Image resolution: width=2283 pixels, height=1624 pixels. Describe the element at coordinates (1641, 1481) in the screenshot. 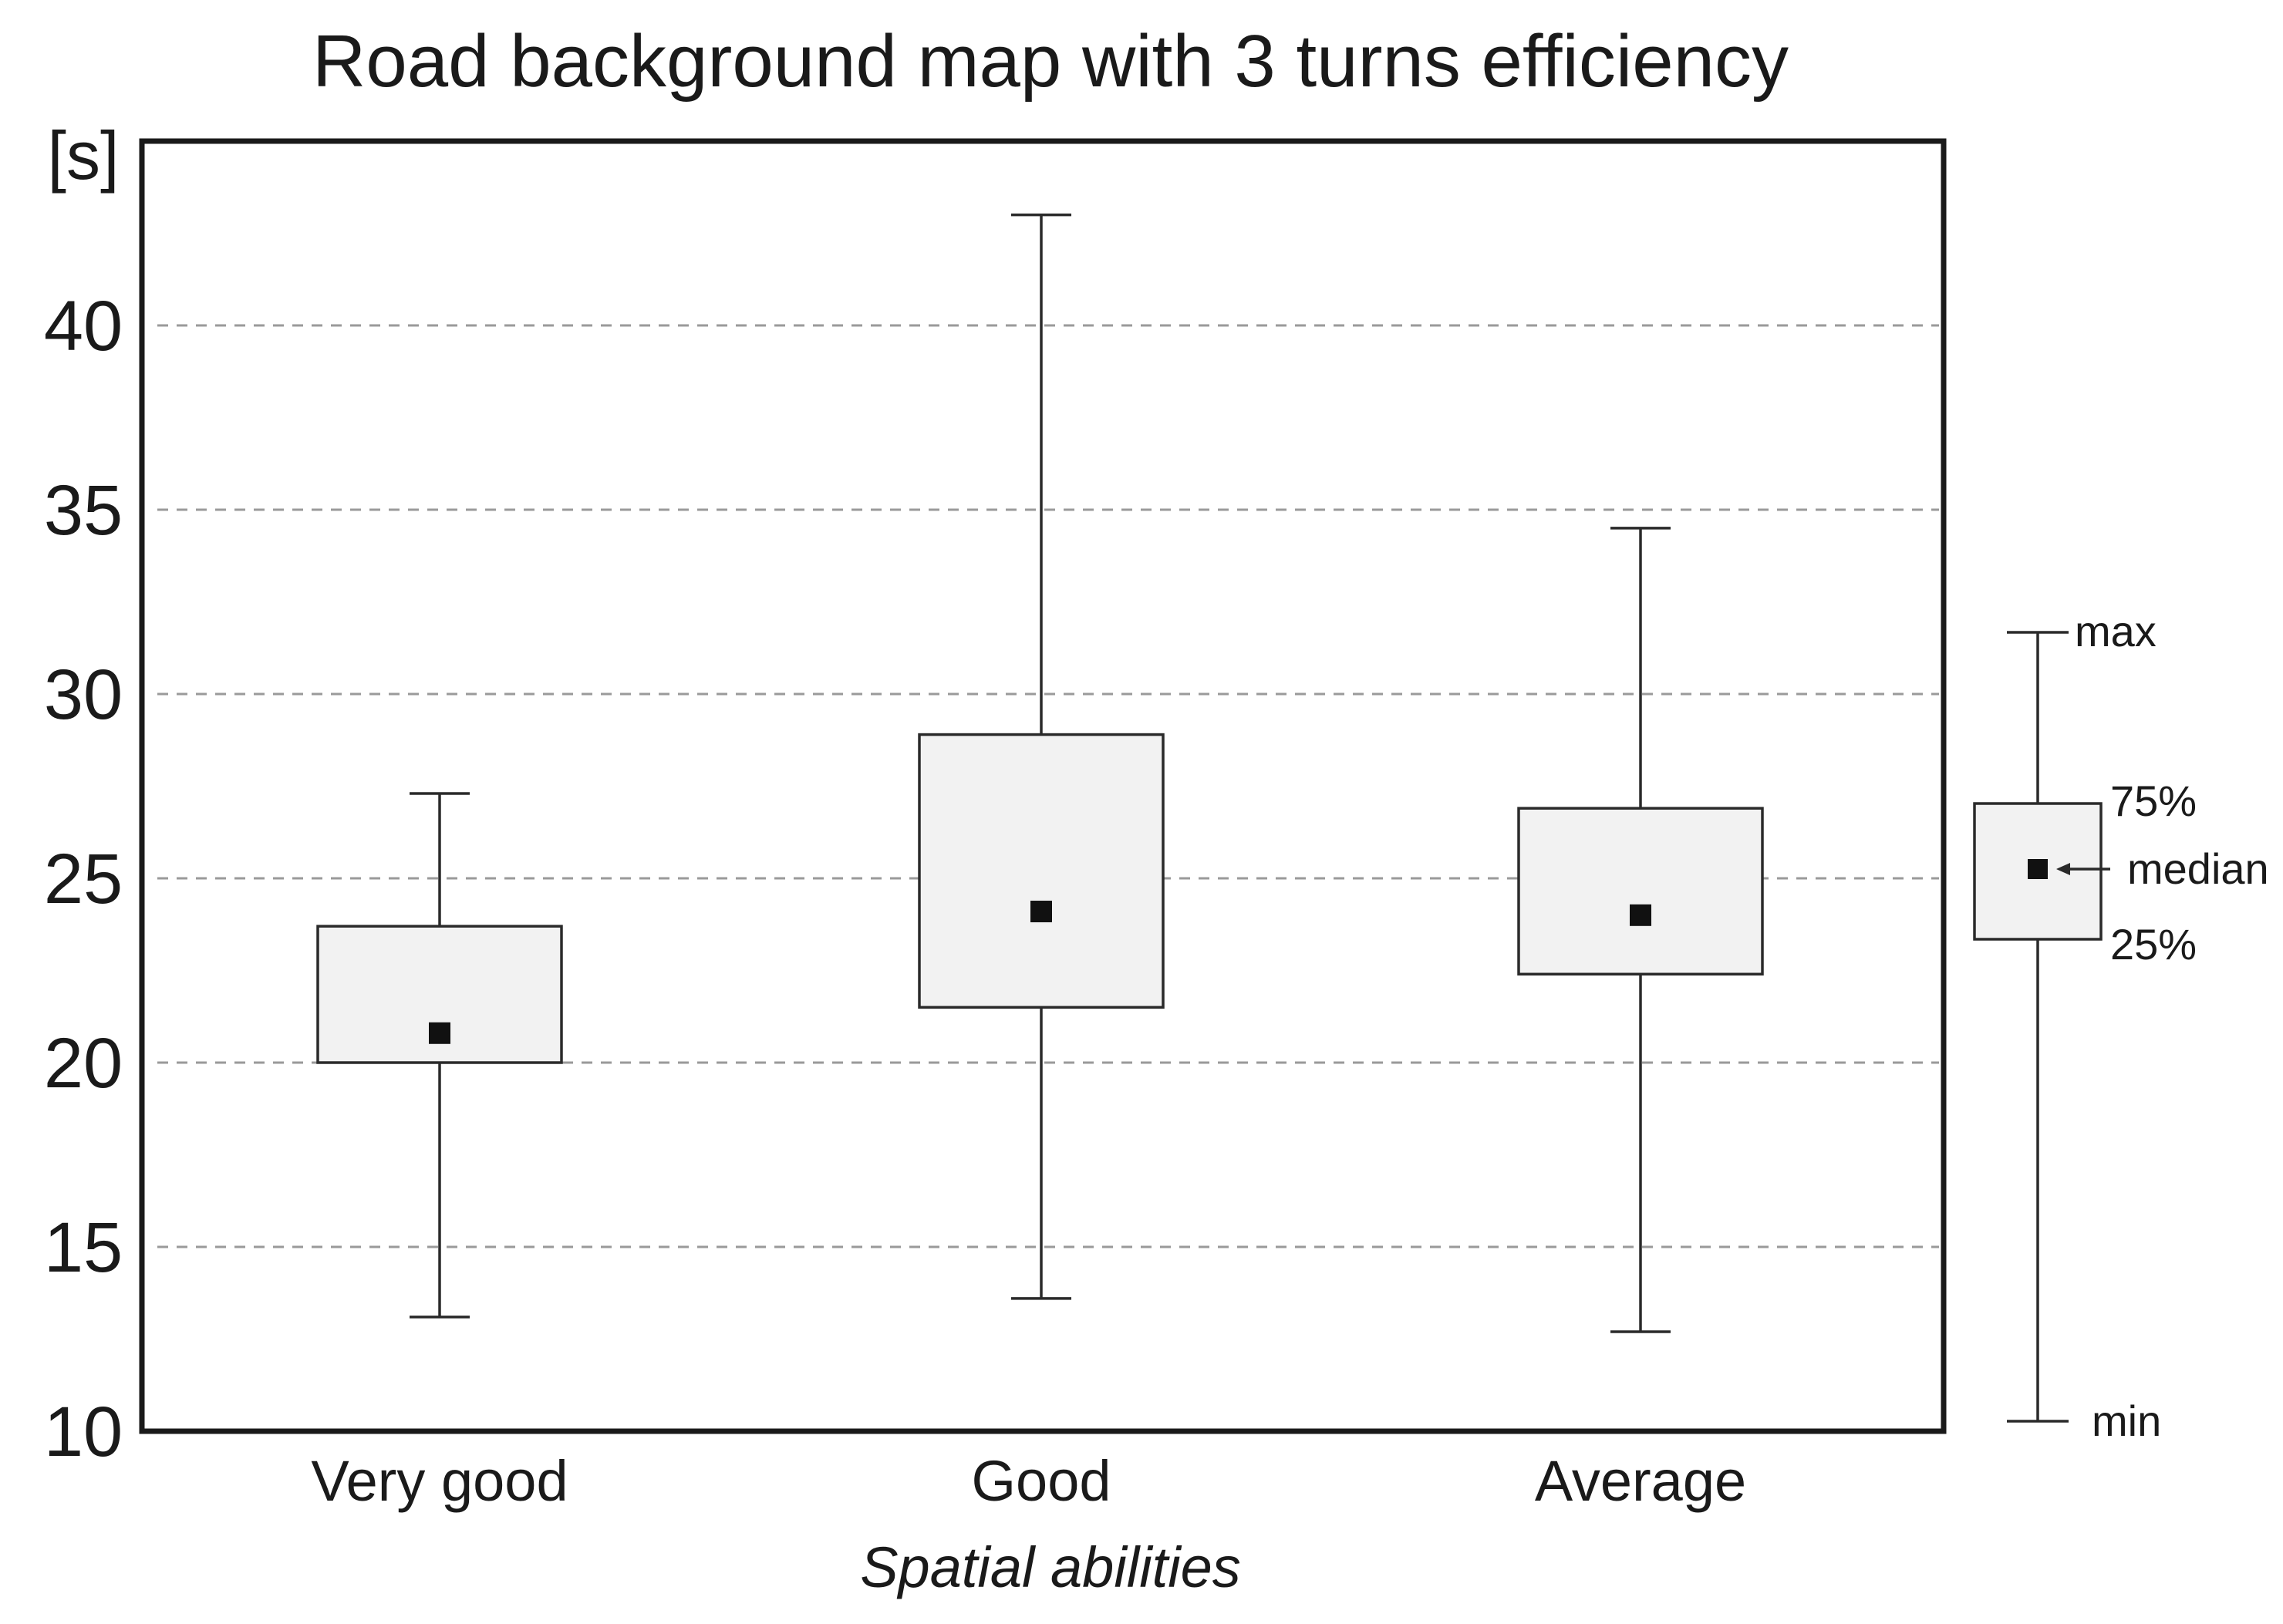

I see `x-category-label: Average` at that location.